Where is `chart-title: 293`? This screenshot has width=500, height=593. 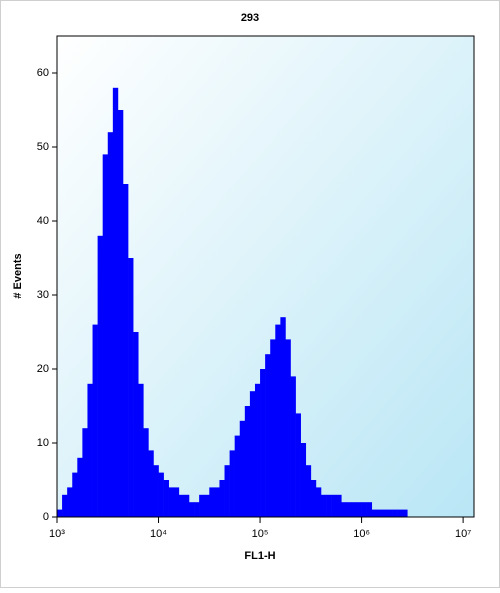 chart-title: 293 is located at coordinates (250, 18).